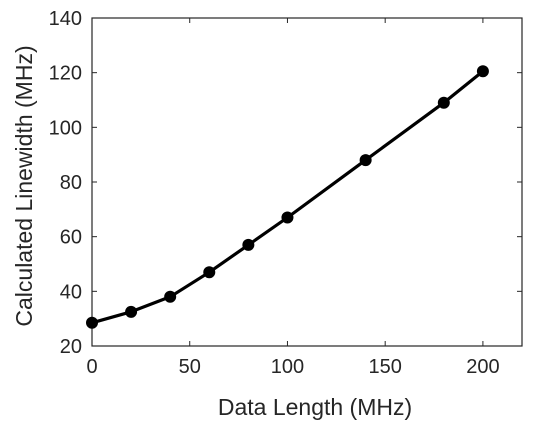  Describe the element at coordinates (315, 407) in the screenshot. I see `x-axis-label: Data Length (MHz)` at that location.